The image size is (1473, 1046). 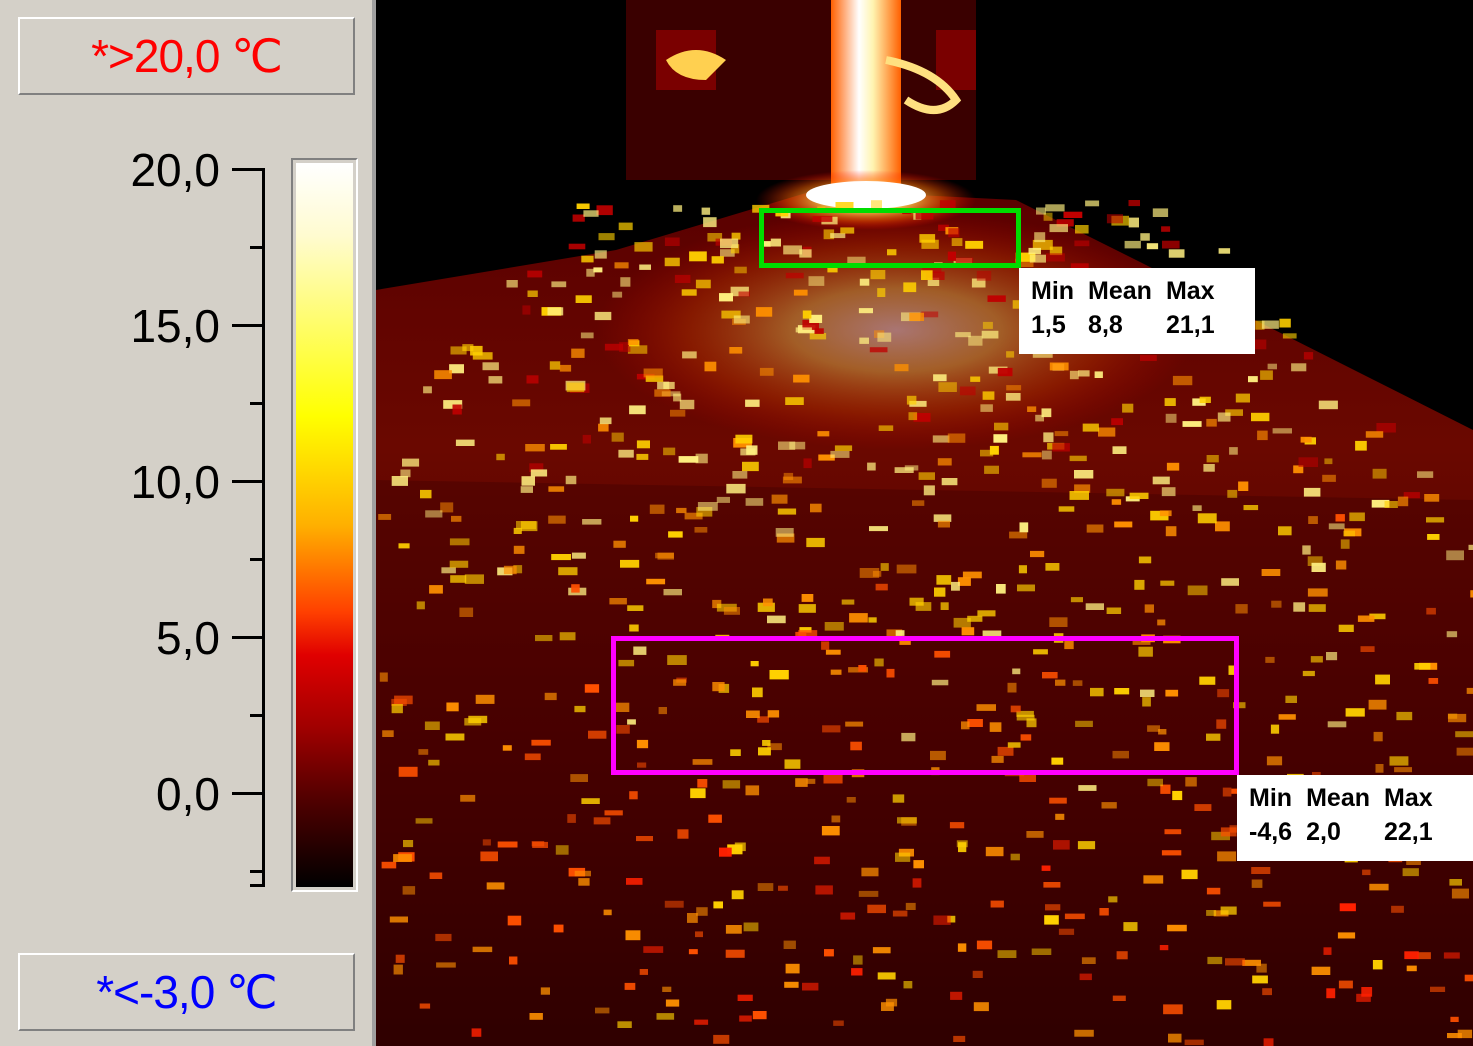 What do you see at coordinates (1408, 798) in the screenshot?
I see `stat-header: Max` at bounding box center [1408, 798].